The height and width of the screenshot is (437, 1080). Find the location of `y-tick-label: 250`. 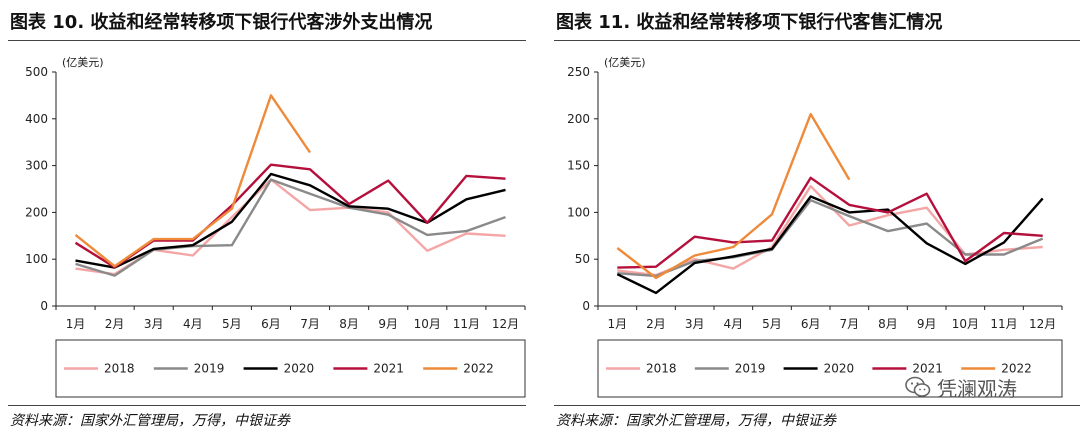

y-tick-label: 250 is located at coordinates (578, 72).